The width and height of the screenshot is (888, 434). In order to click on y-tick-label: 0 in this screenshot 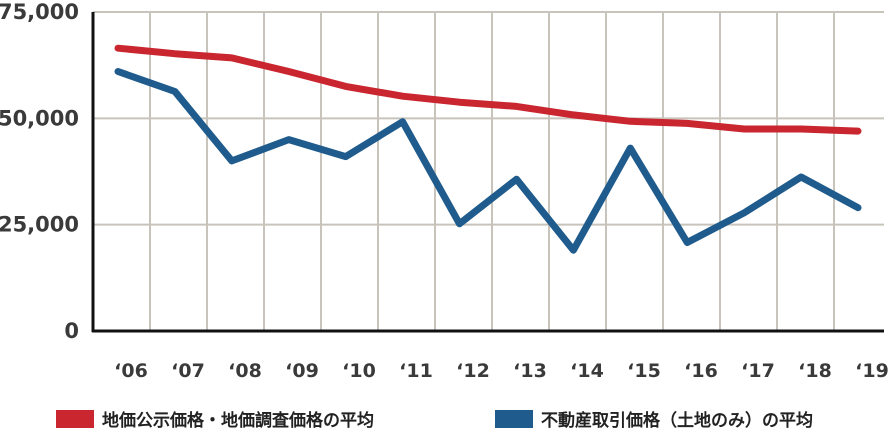, I will do `click(71, 331)`.